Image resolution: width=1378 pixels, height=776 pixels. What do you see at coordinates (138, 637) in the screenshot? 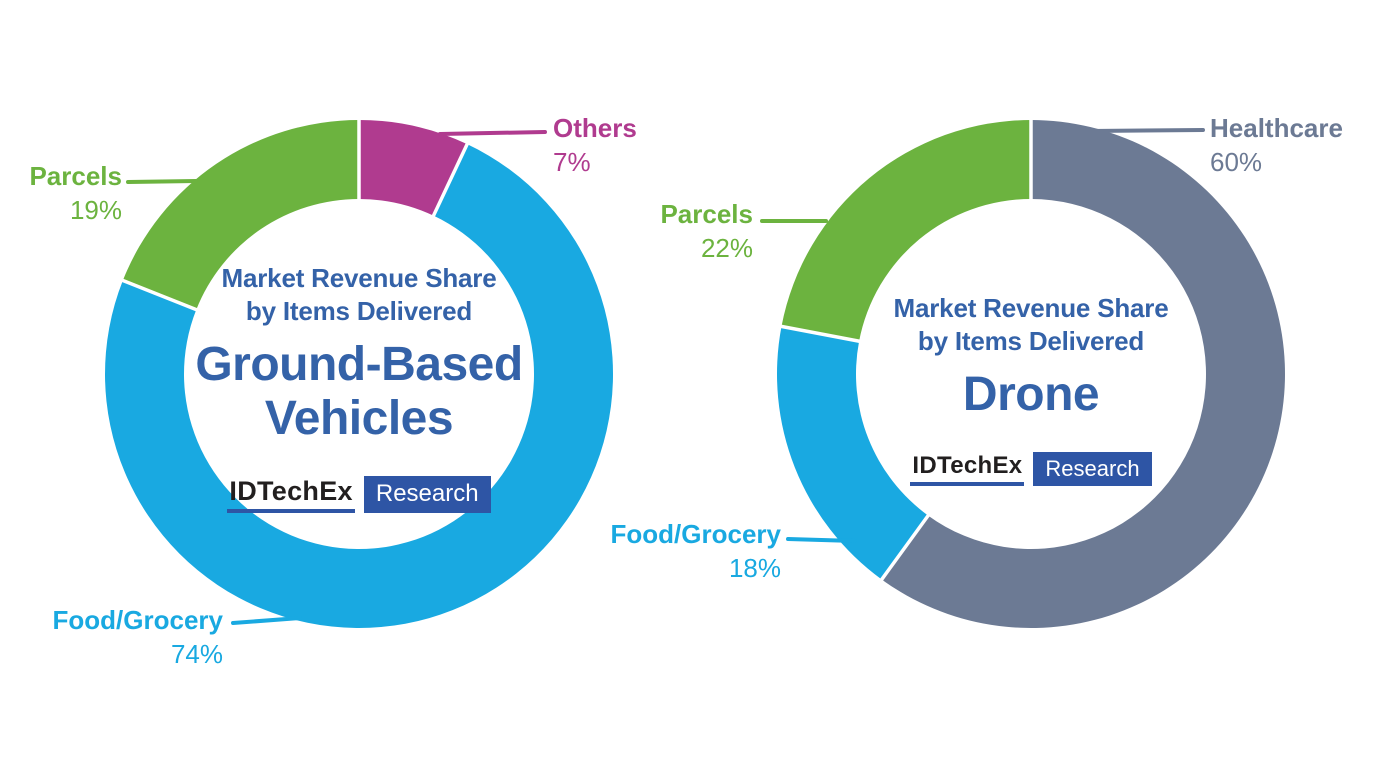
I see `callout-food-grocery-left: Food/Grocery 74%` at bounding box center [138, 637].